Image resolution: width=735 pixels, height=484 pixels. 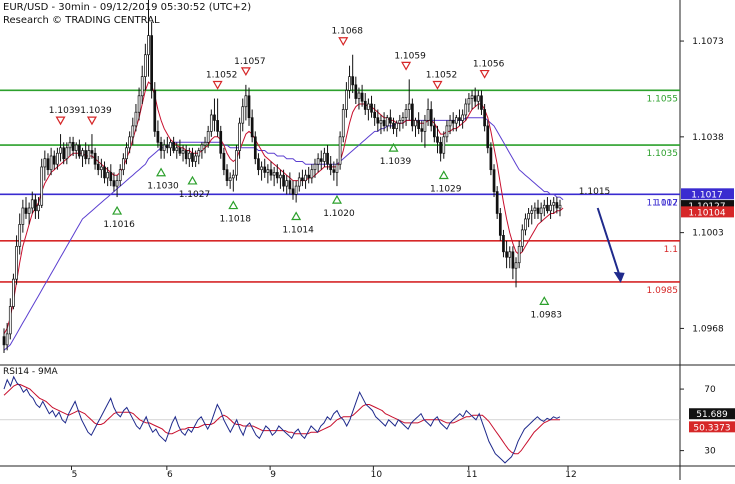 What do you see at coordinates (377, 475) in the screenshot?
I see `time-tick-label: 10` at bounding box center [377, 475].